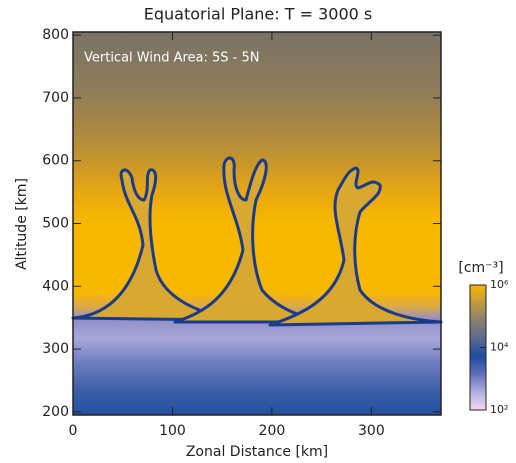 The height and width of the screenshot is (463, 516). Describe the element at coordinates (55, 35) in the screenshot. I see `y-tick-label: 800` at that location.